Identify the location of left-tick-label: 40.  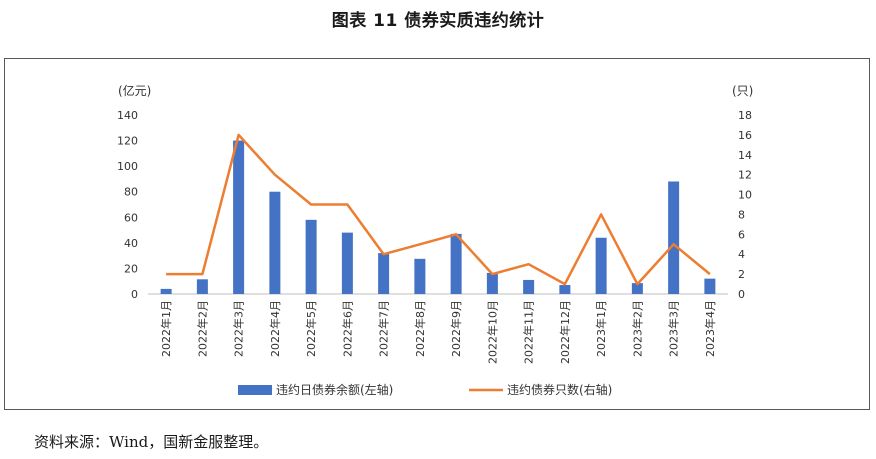
(131, 243).